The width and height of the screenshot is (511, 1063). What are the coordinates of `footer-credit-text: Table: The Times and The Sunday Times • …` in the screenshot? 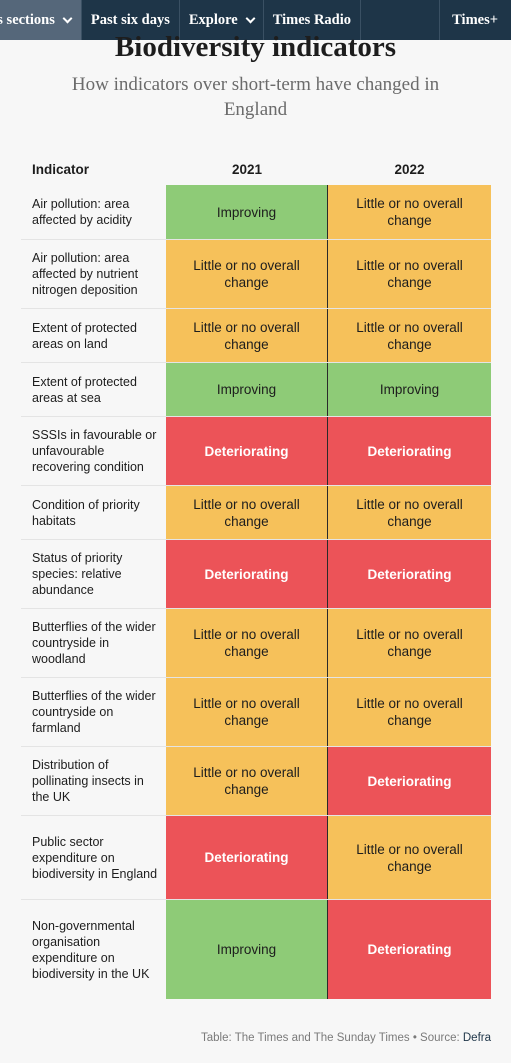 It's located at (332, 1038).